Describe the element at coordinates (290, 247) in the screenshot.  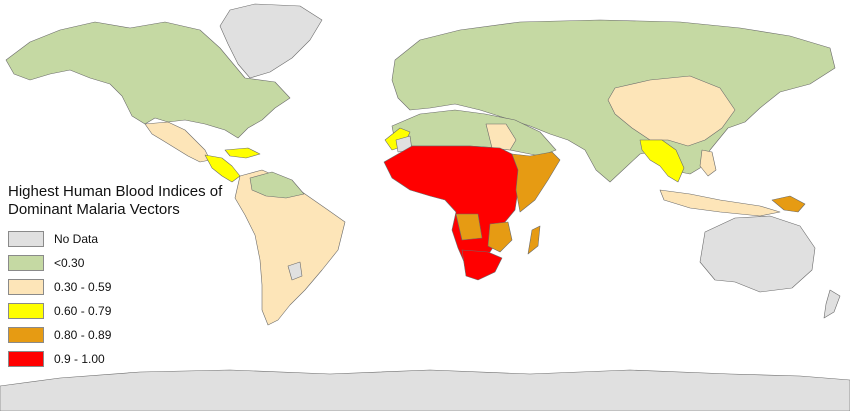
I see `region-south-america` at that location.